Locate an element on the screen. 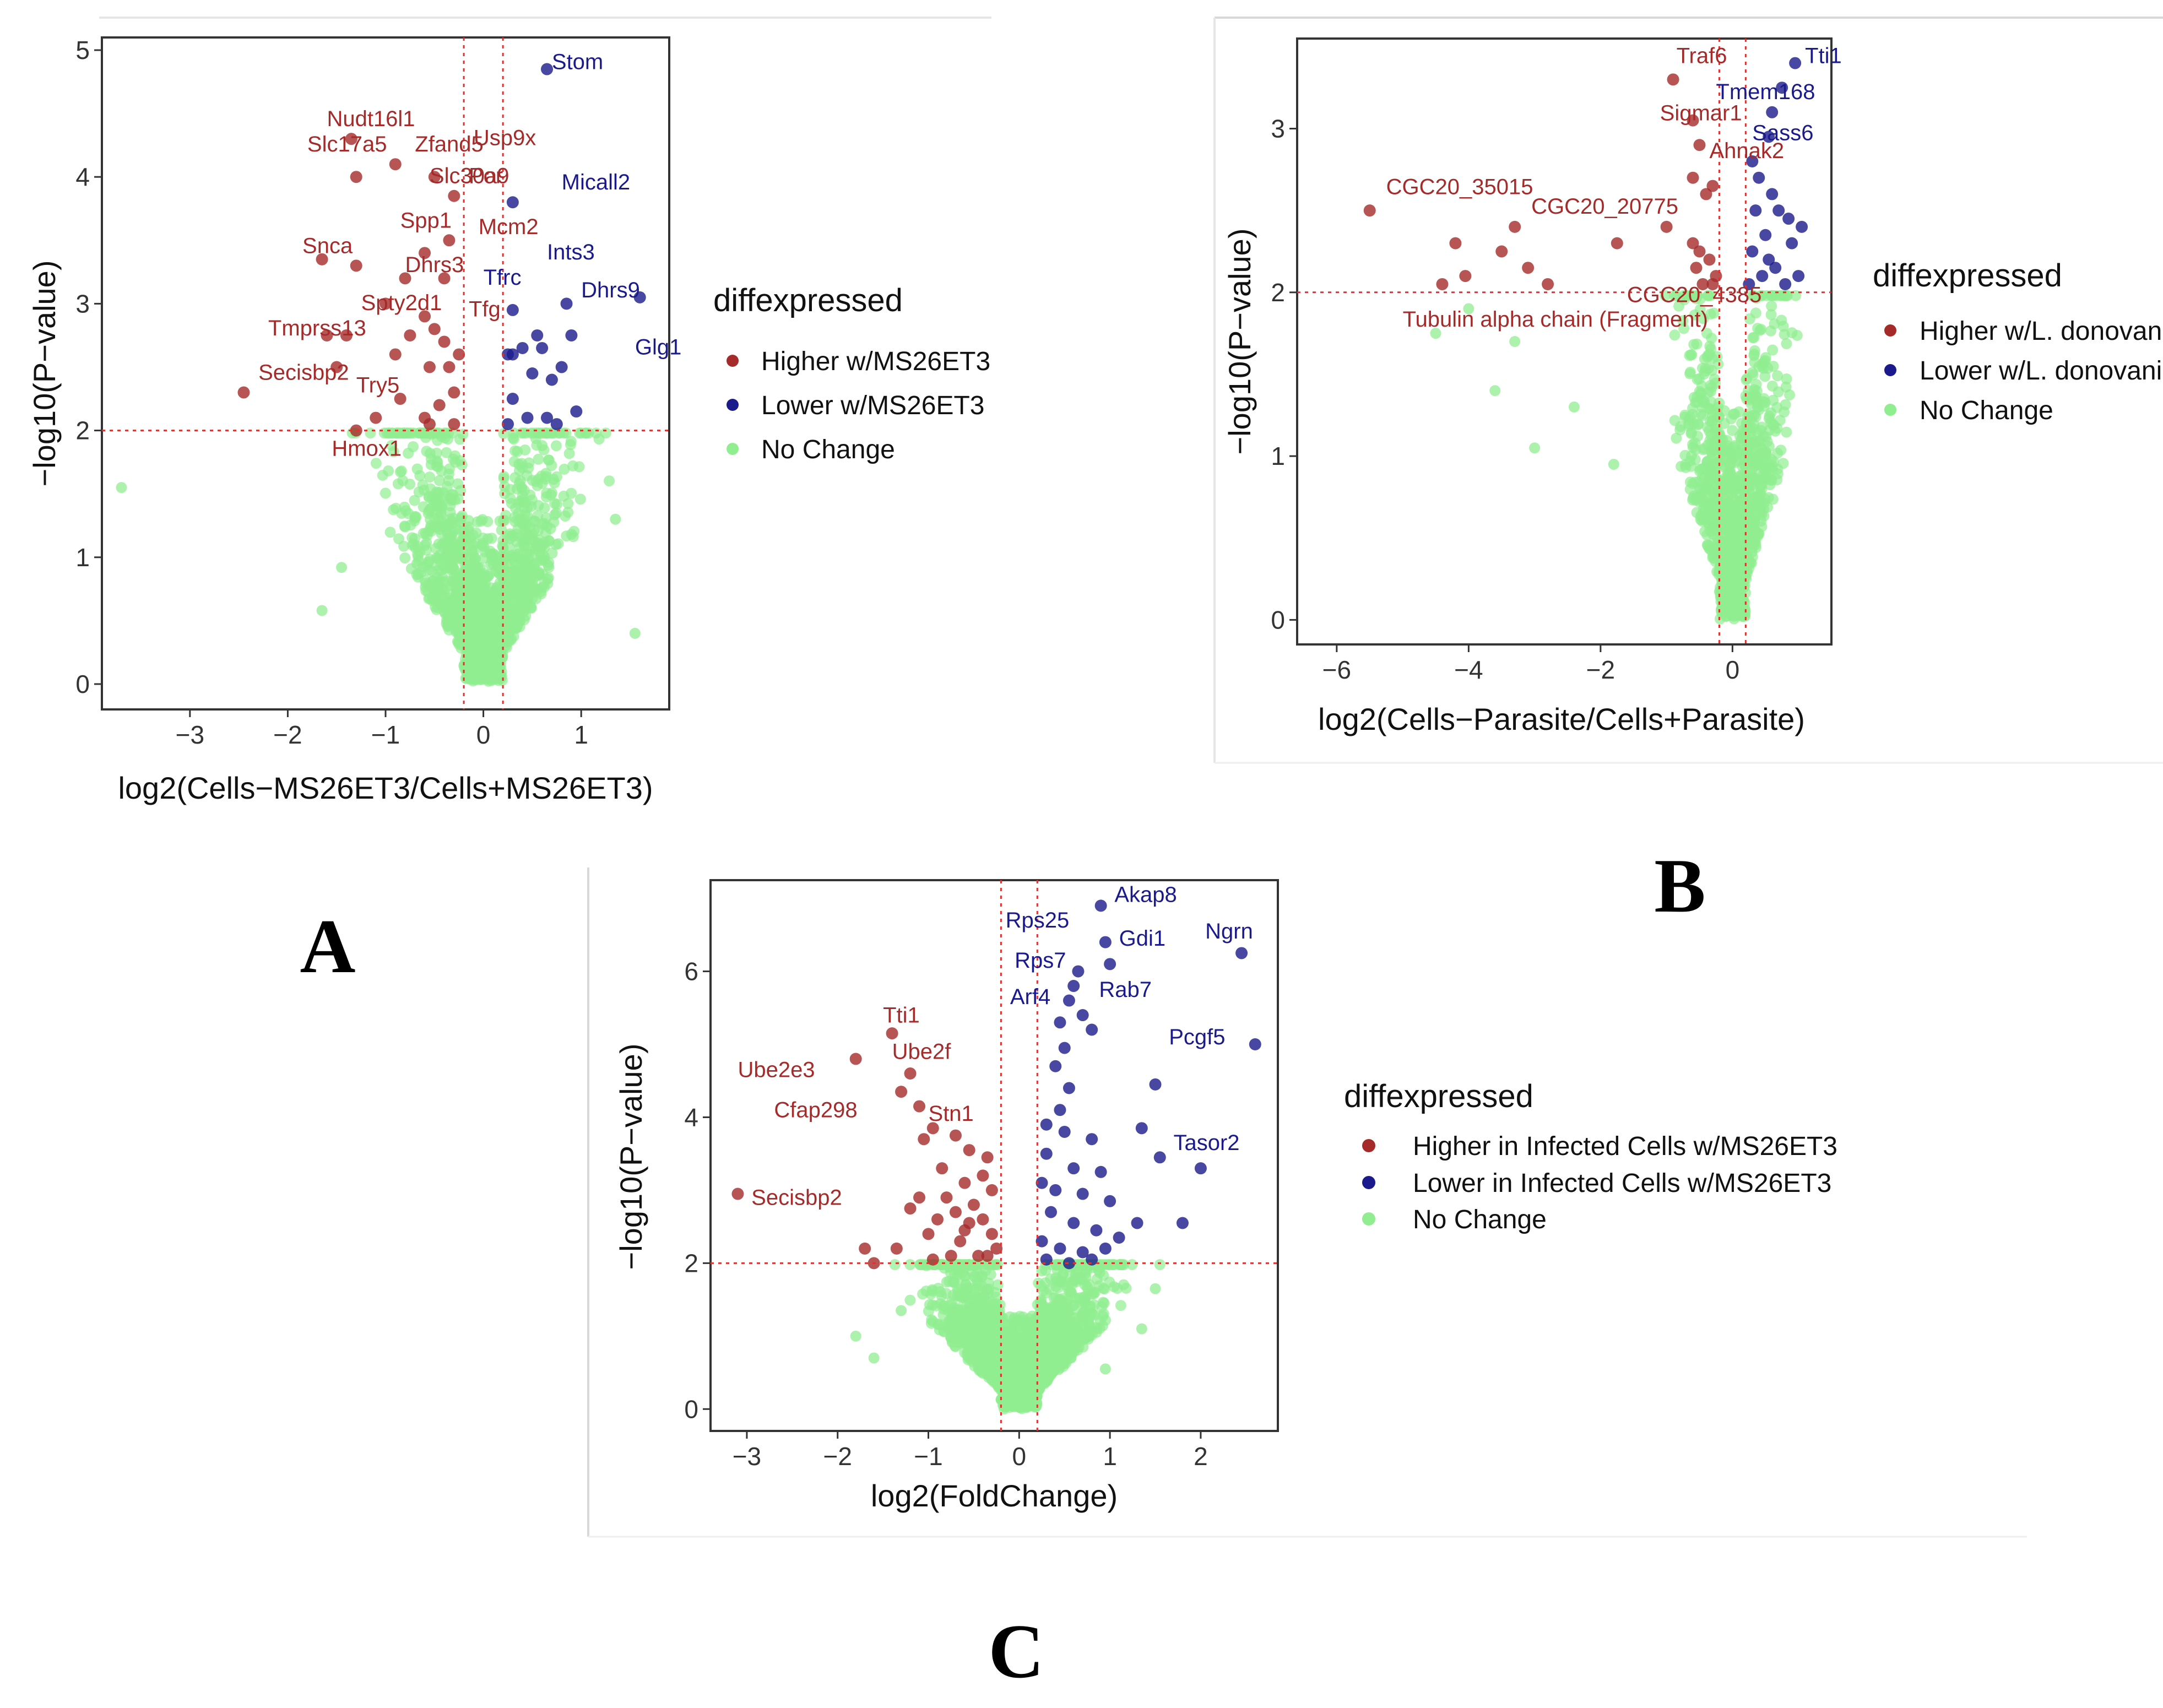 The width and height of the screenshot is (2163, 1708). x-axis-title: log2(Cells−MS26ET3/Cells+MS26ET3) is located at coordinates (385, 788).